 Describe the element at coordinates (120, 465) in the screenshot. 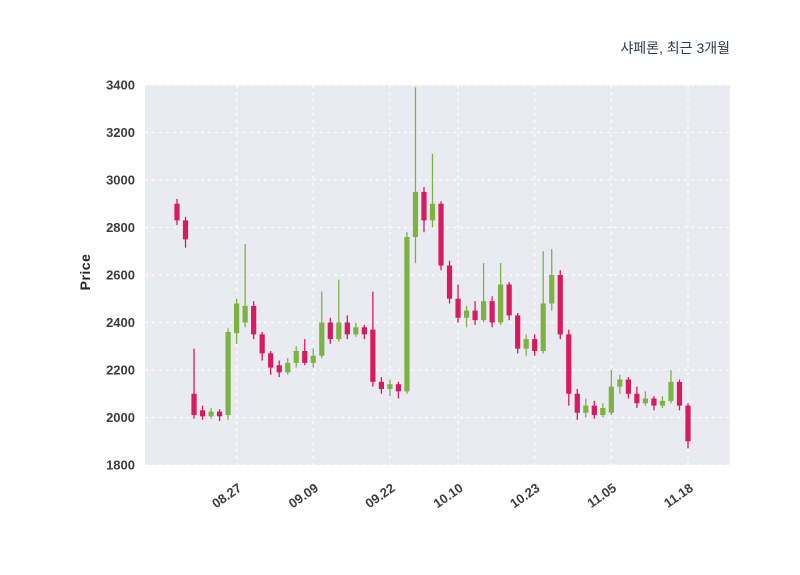

I see `y-tick-label: 1800` at that location.